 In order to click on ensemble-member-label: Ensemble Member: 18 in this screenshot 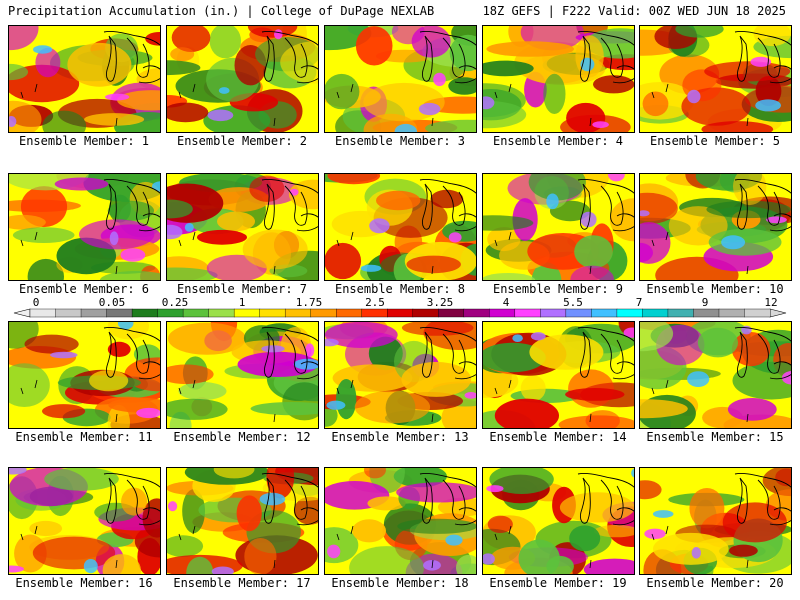, I will do `click(400, 583)`.